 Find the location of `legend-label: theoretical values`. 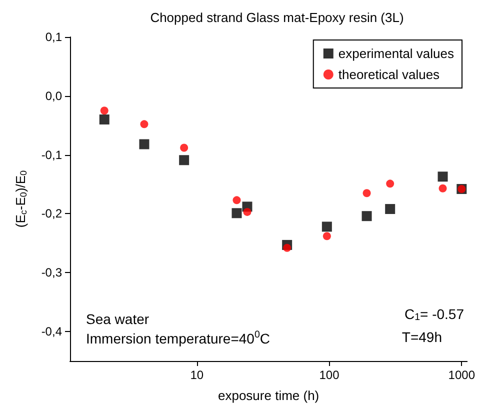

legend-label: theoretical values is located at coordinates (389, 74).